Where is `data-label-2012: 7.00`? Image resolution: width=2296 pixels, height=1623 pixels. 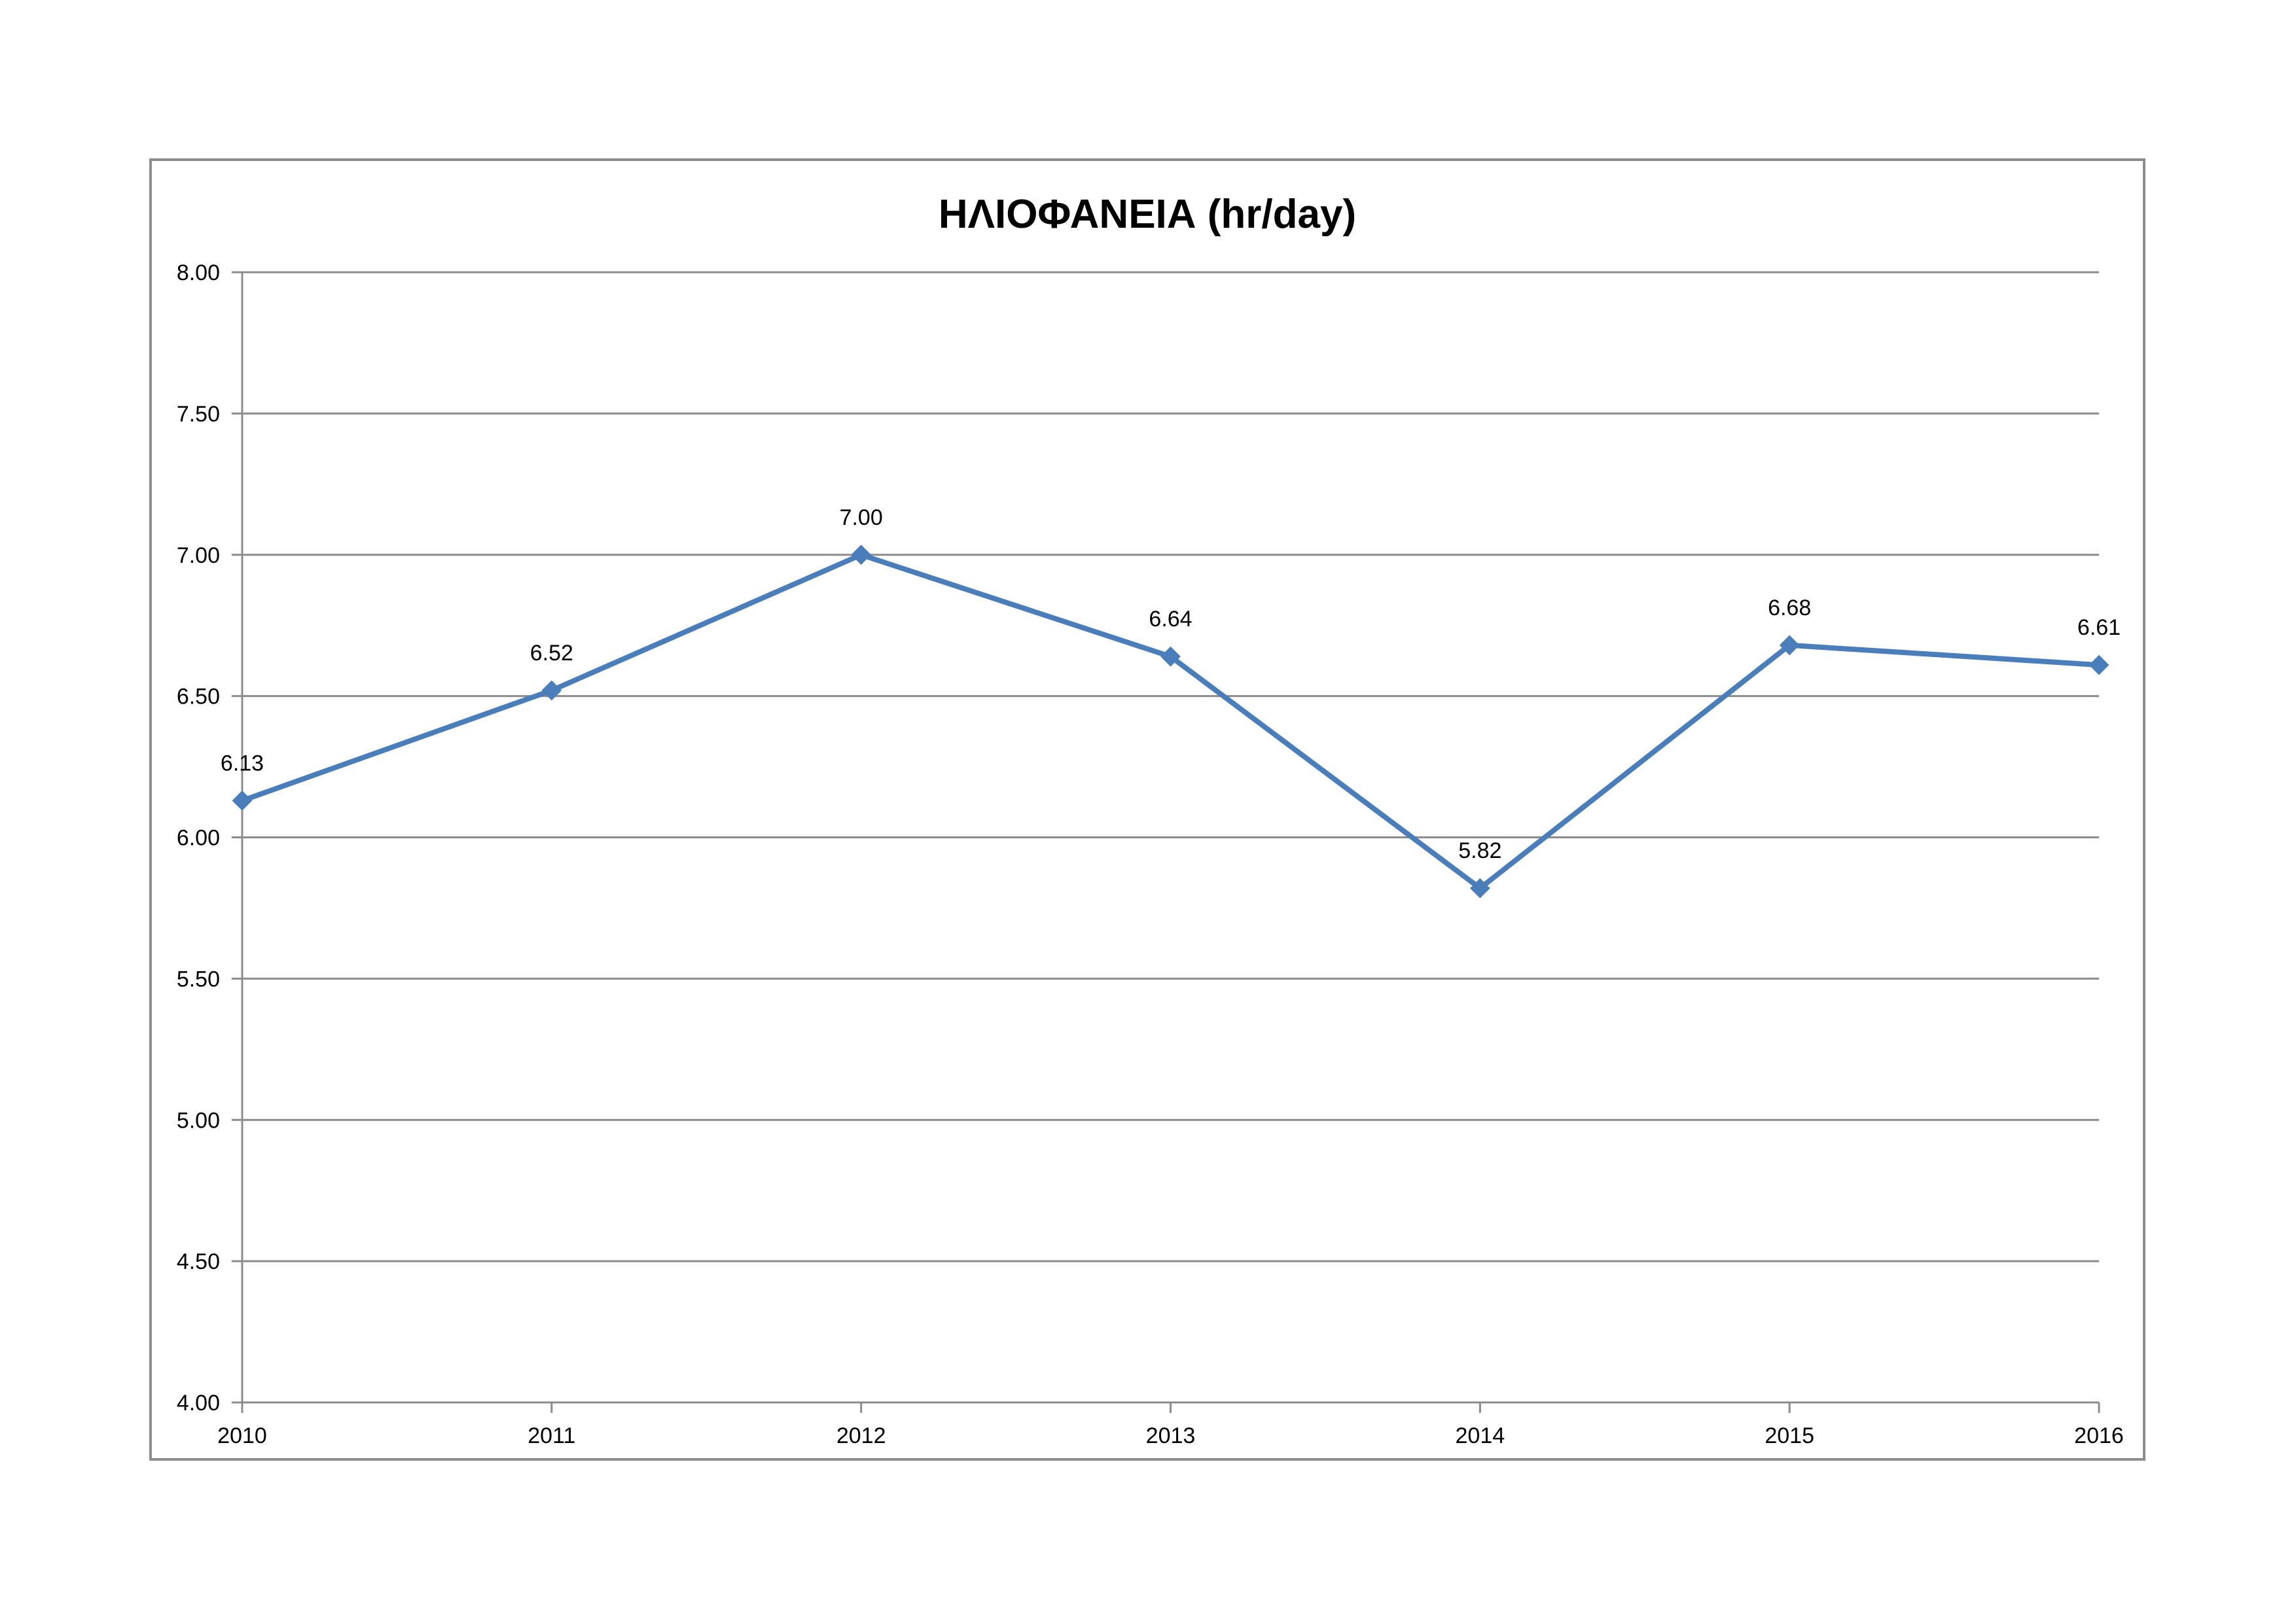 data-label-2012: 7.00 is located at coordinates (861, 518).